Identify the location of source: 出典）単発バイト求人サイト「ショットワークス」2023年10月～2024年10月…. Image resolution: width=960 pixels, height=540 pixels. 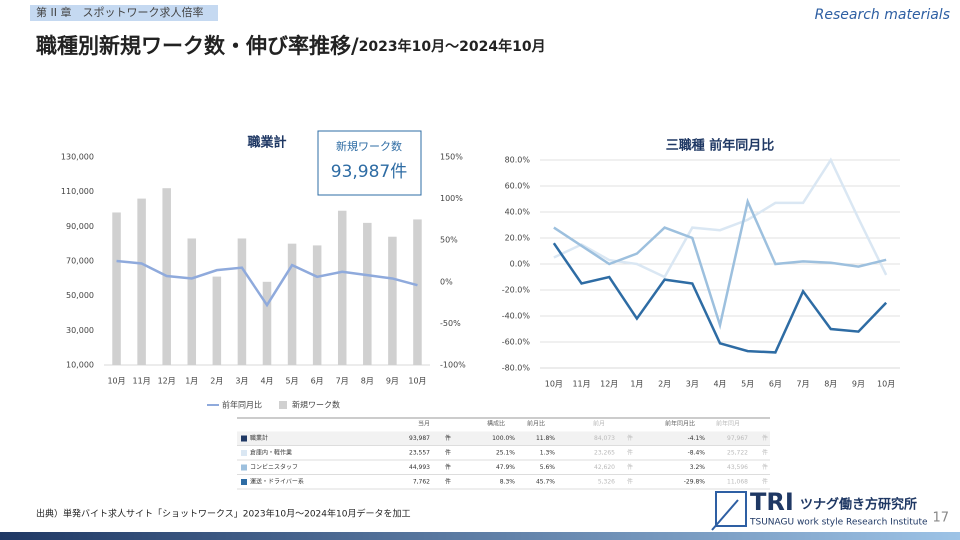
(223, 514).